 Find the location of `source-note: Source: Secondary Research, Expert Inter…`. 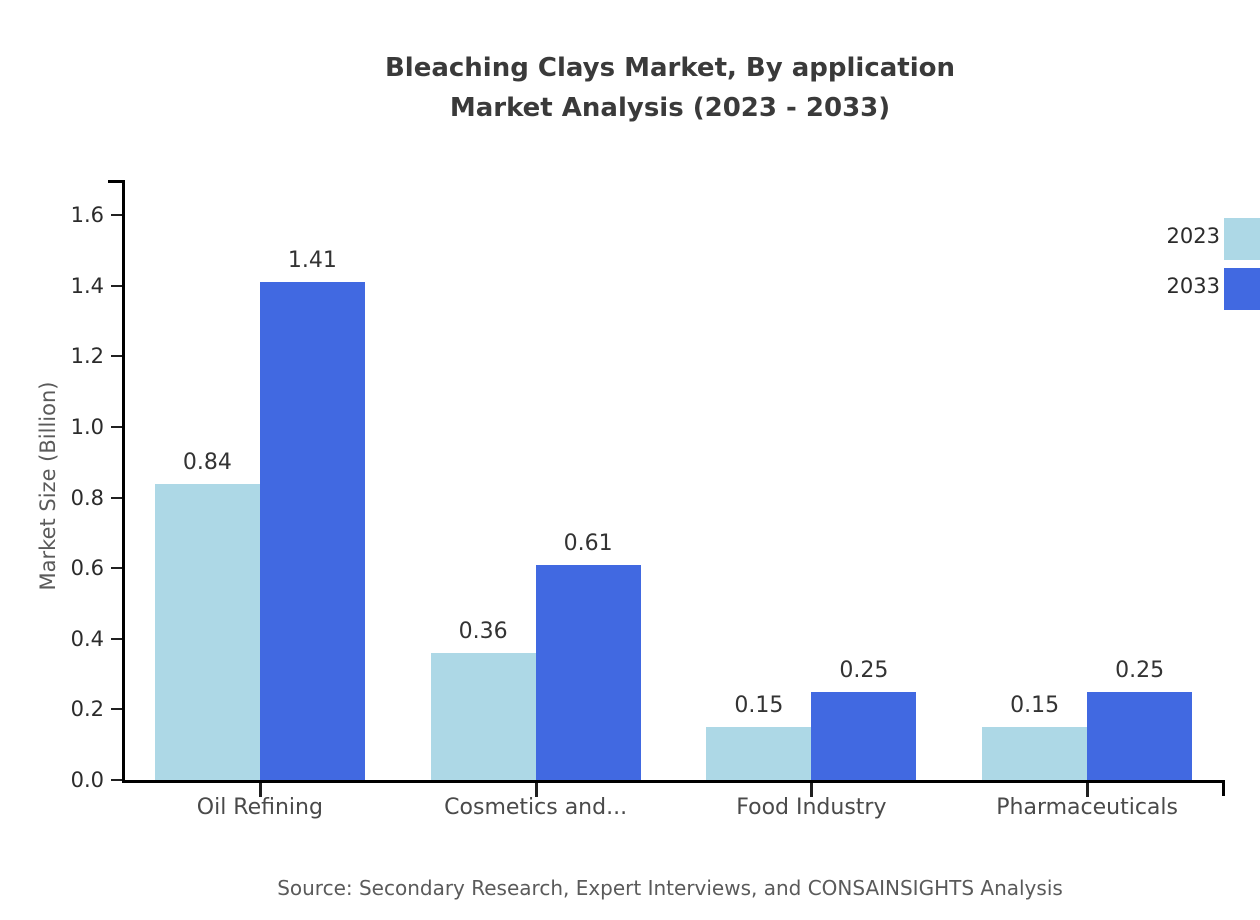

source-note: Source: Secondary Research, Expert Inter… is located at coordinates (670, 888).